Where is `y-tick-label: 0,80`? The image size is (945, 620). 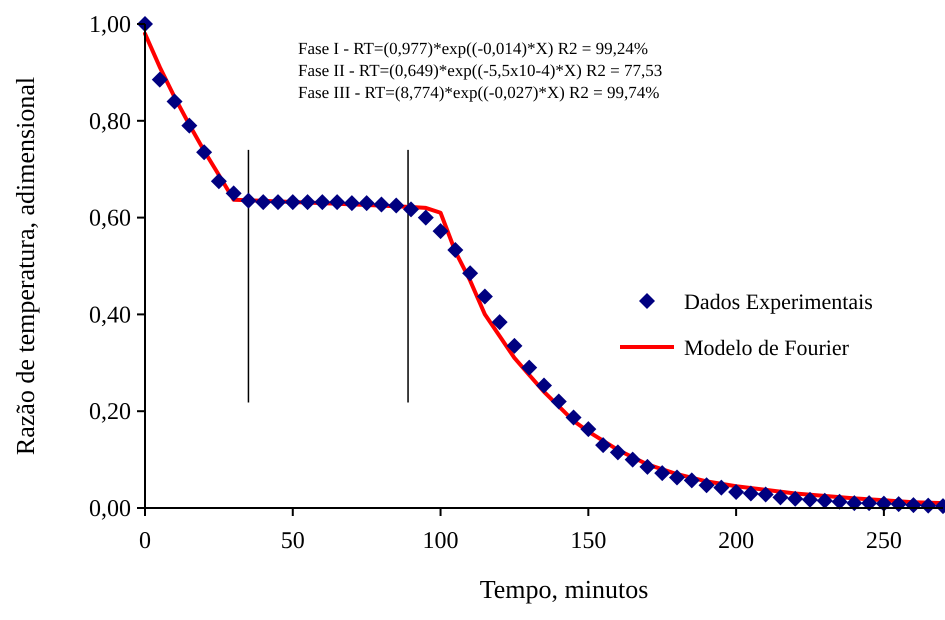
y-tick-label: 0,80 is located at coordinates (110, 121).